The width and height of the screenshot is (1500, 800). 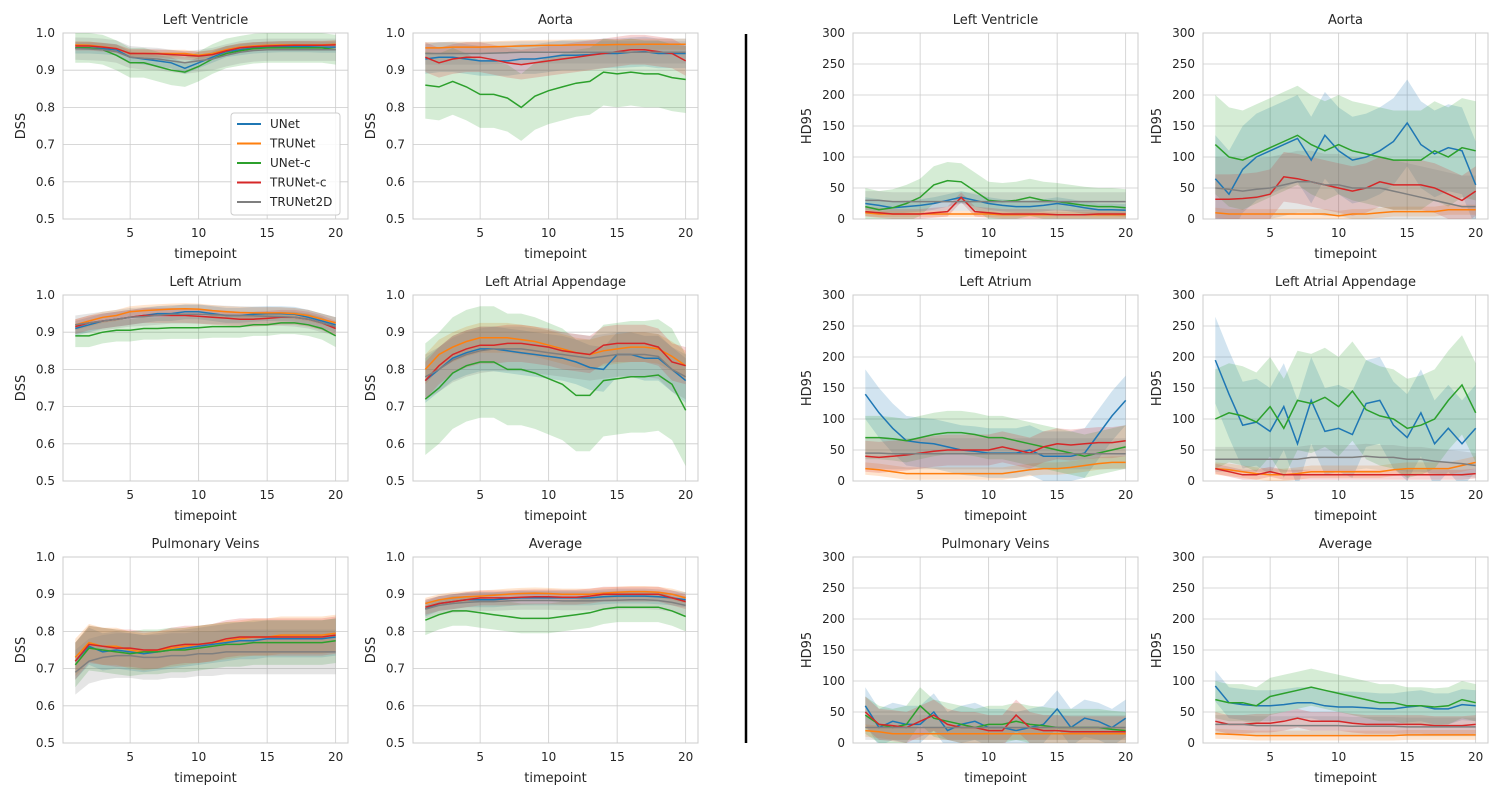 What do you see at coordinates (480, 233) in the screenshot?
I see `x-tick-label: 5` at bounding box center [480, 233].